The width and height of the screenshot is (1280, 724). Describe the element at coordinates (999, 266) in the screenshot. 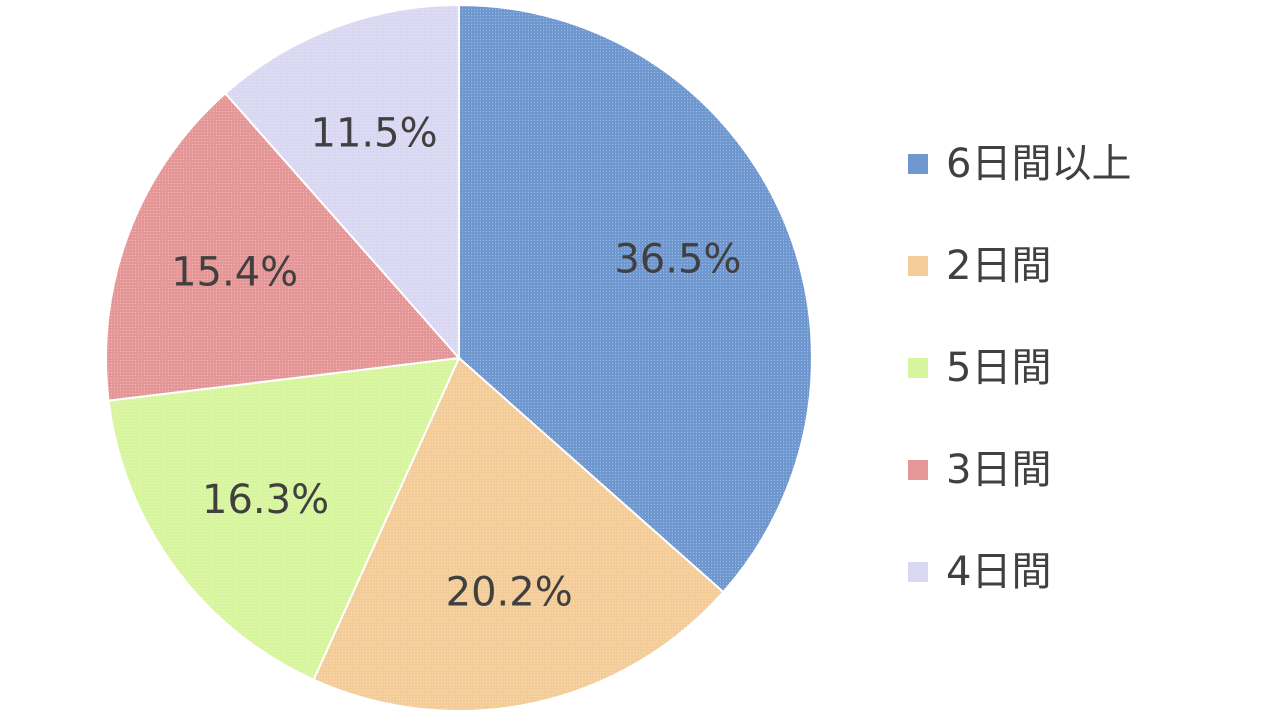

I see `legend-label: 2日間` at that location.